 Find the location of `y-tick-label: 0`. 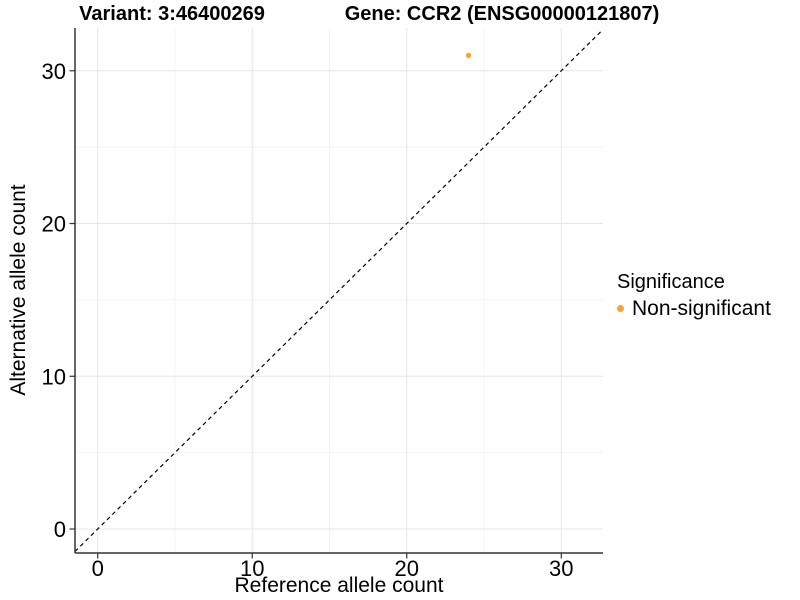

y-tick-label: 0 is located at coordinates (60, 529).